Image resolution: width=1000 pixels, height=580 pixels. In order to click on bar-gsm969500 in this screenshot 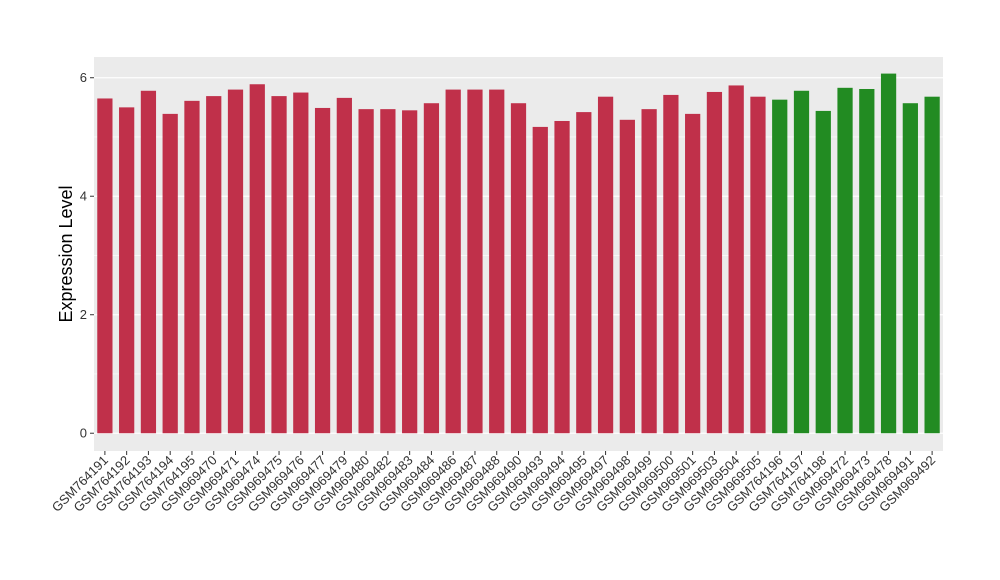, I will do `click(671, 264)`.